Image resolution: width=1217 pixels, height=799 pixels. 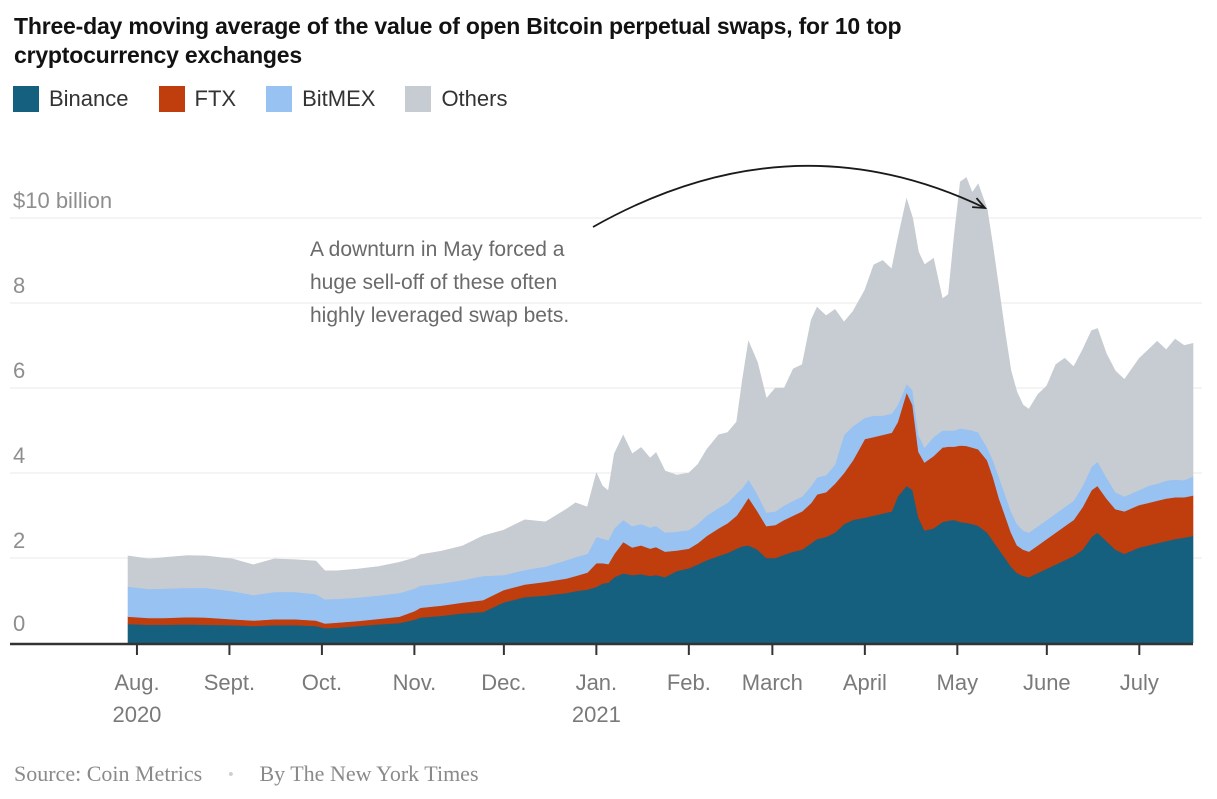 I want to click on annotation-arrow, so click(x=789, y=196).